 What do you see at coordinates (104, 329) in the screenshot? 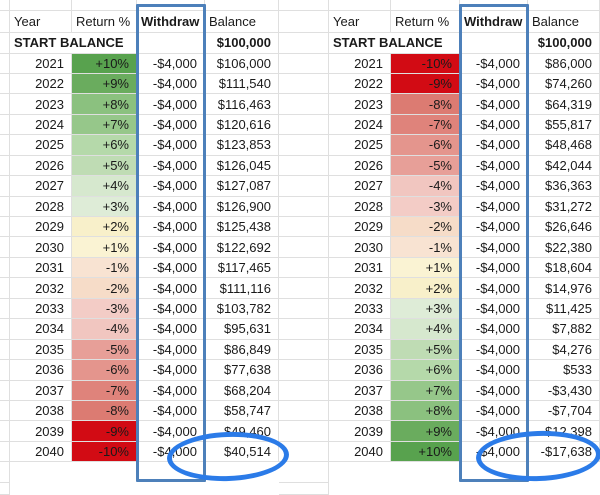
I see `return-cell: -4%` at bounding box center [104, 329].